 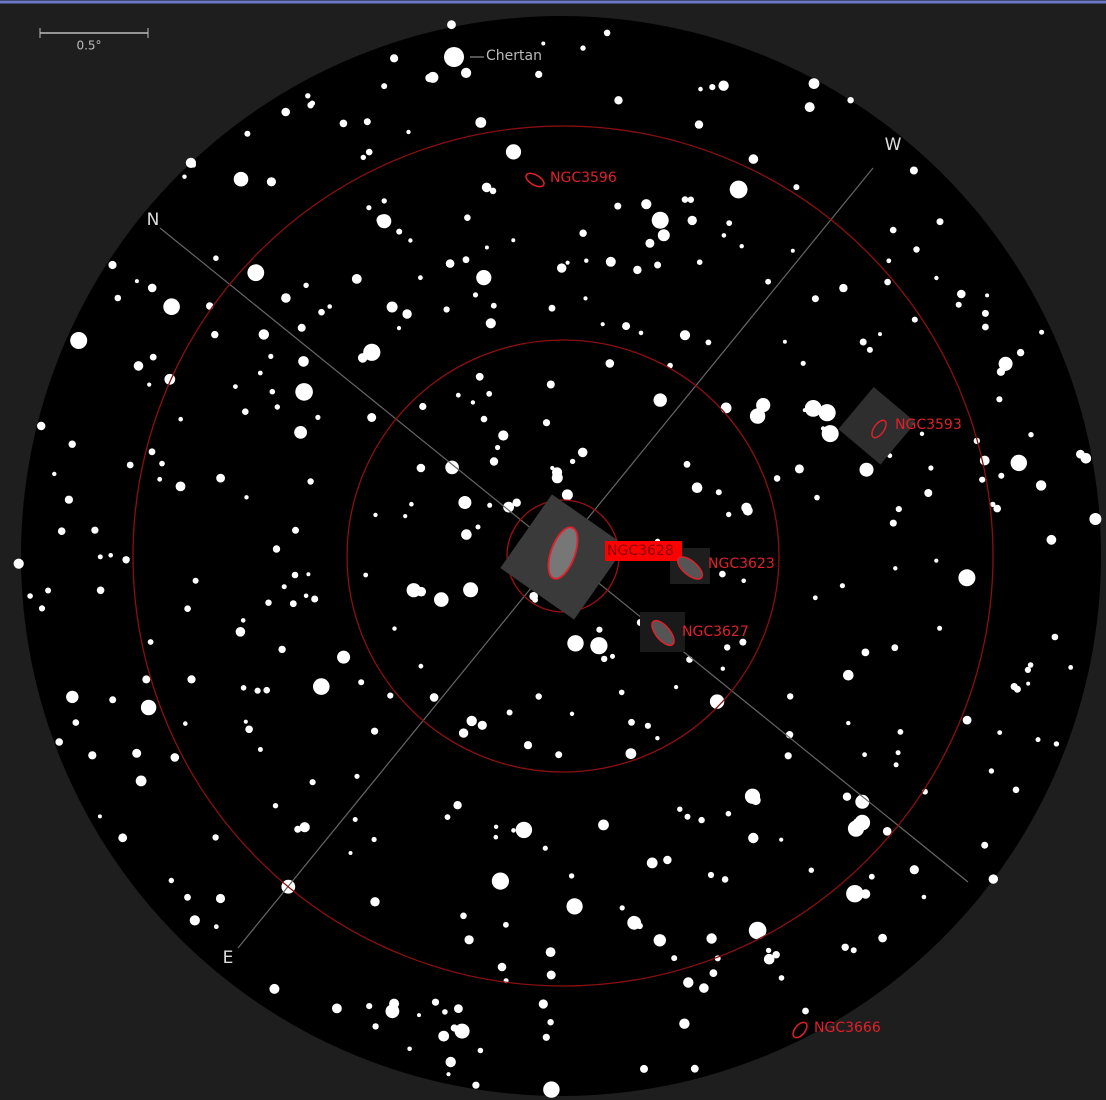 What do you see at coordinates (640, 551) in the screenshot?
I see `object-label: NGC3628` at bounding box center [640, 551].